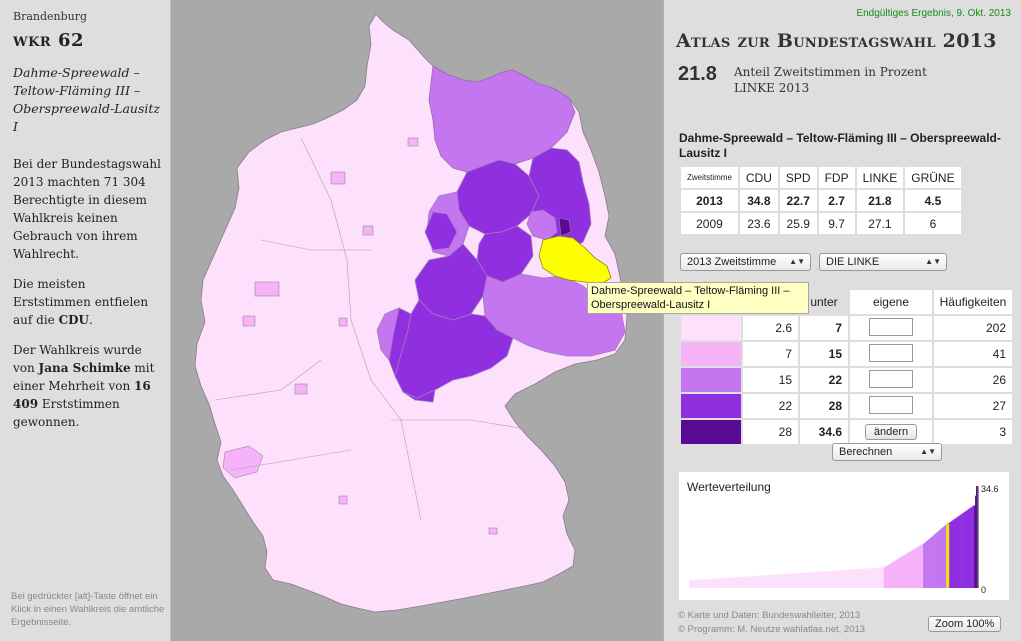  I want to click on class-from: 2.6, so click(770, 328).